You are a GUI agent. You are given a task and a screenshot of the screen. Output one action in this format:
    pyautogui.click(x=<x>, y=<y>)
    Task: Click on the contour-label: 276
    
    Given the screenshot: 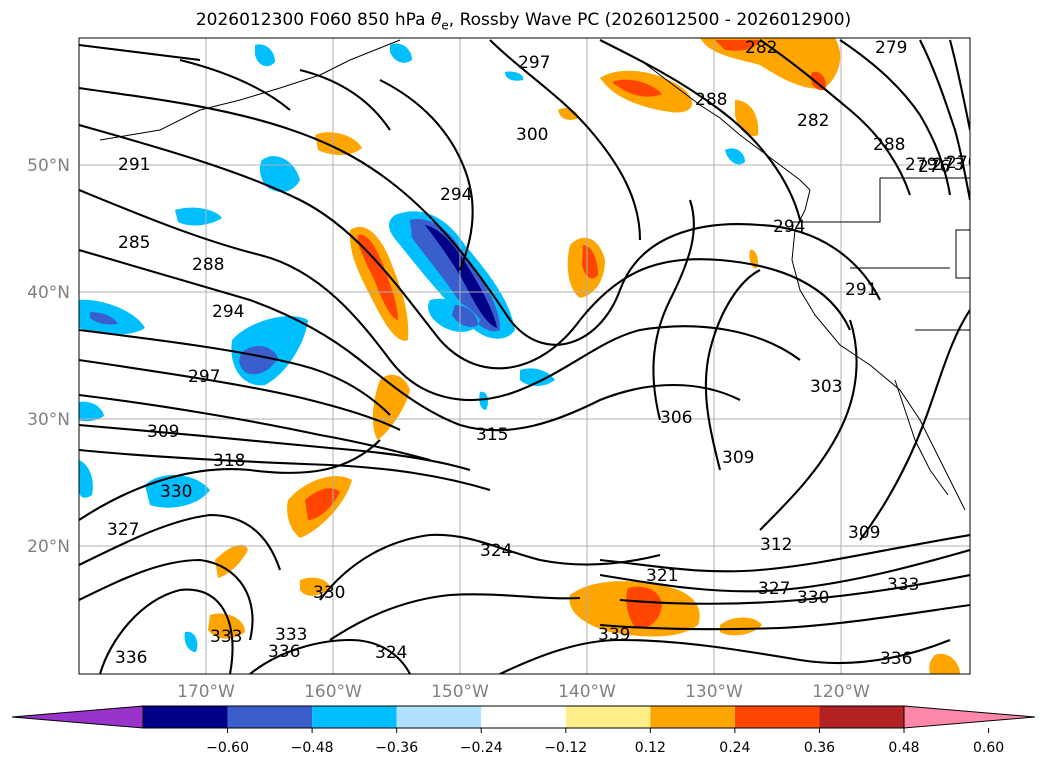 What is the action you would take?
    pyautogui.click(x=934, y=167)
    